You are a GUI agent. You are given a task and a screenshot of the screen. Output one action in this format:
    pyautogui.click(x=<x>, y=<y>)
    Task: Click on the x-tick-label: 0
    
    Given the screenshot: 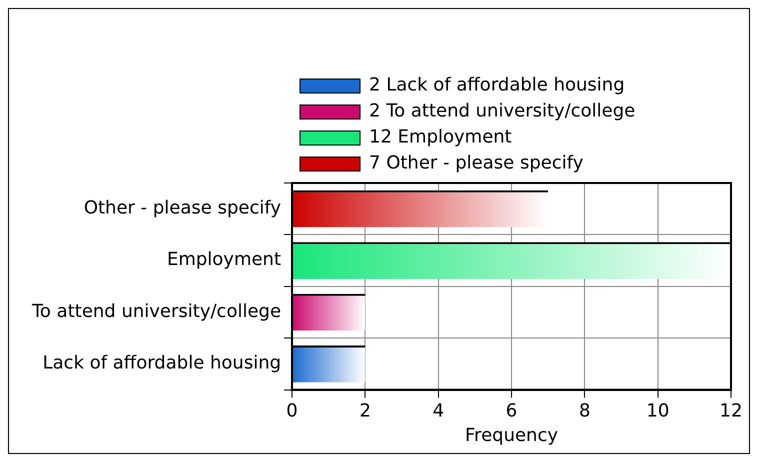 What is the action you would take?
    pyautogui.click(x=292, y=411)
    